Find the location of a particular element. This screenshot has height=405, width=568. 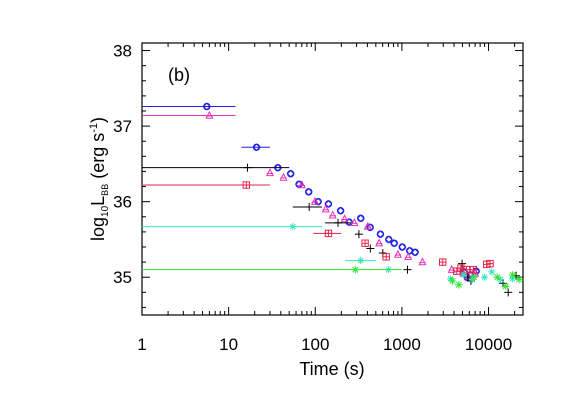

y-tick-label: 37 is located at coordinates (122, 126).